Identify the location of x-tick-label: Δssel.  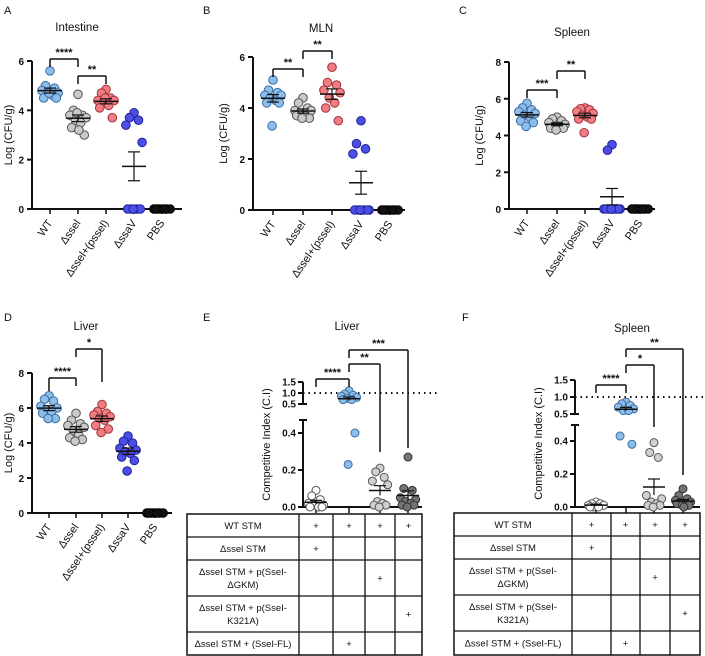
(70, 232).